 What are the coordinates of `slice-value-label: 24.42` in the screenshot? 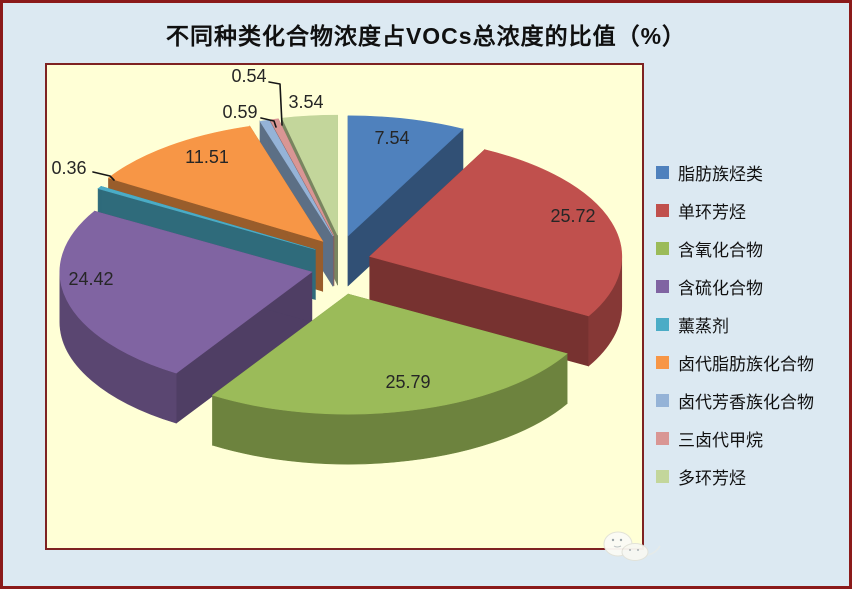 It's located at (90, 279).